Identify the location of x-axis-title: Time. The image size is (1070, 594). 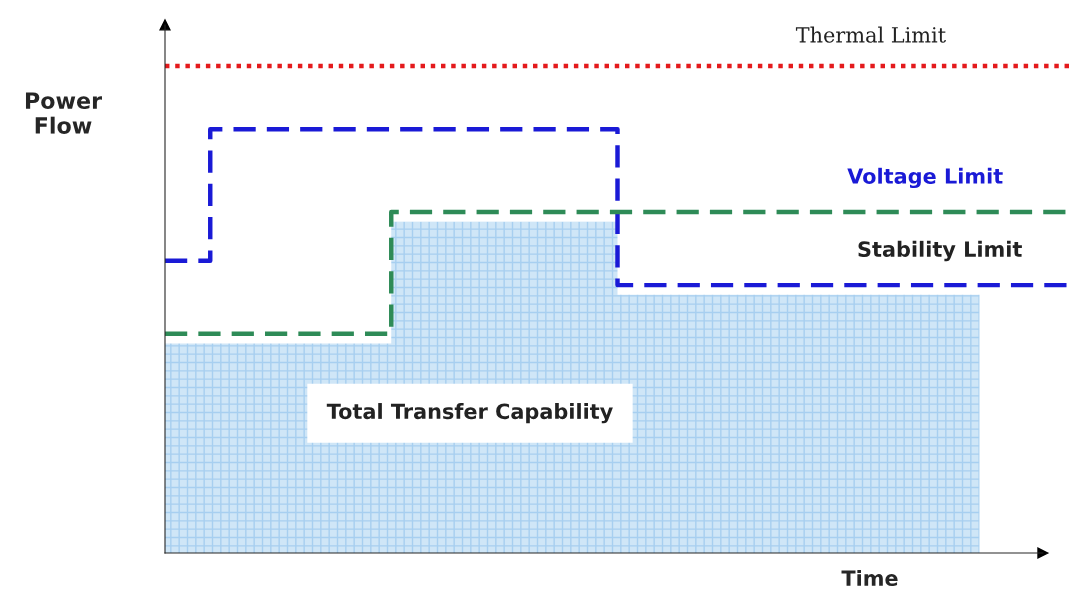
(869, 578).